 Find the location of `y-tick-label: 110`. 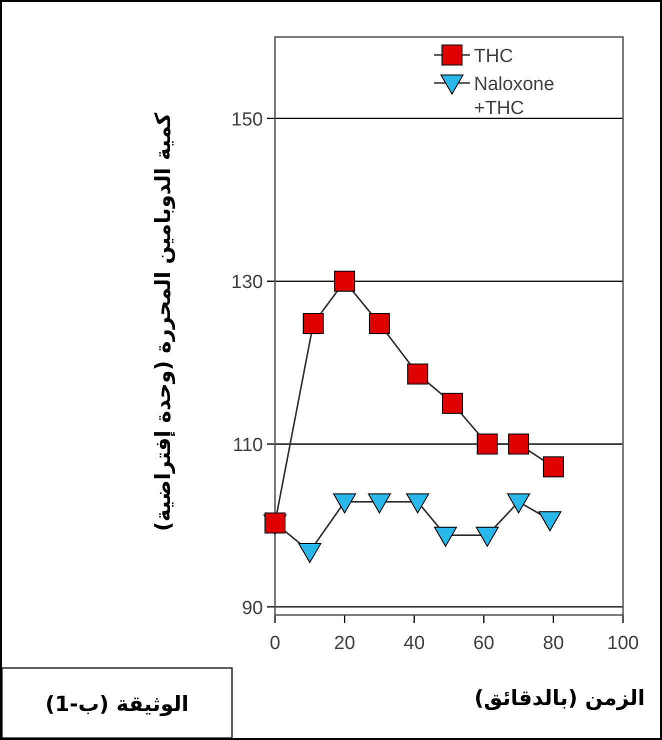

y-tick-label: 110 is located at coordinates (247, 445).